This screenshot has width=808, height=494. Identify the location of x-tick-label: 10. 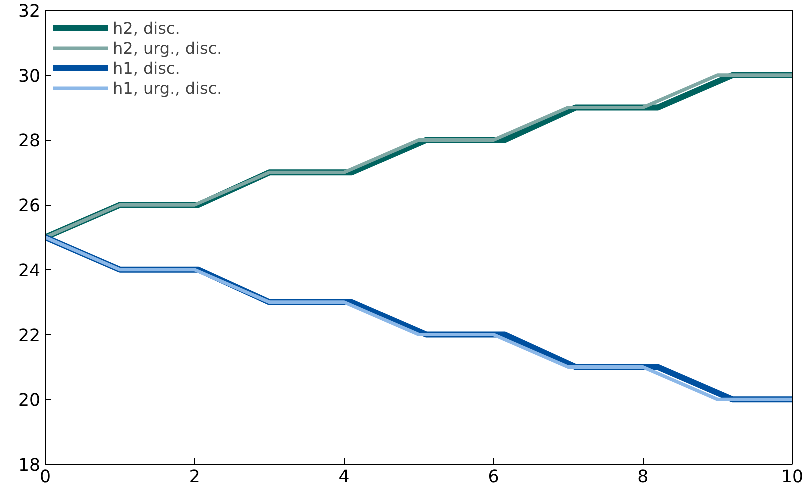
(792, 478).